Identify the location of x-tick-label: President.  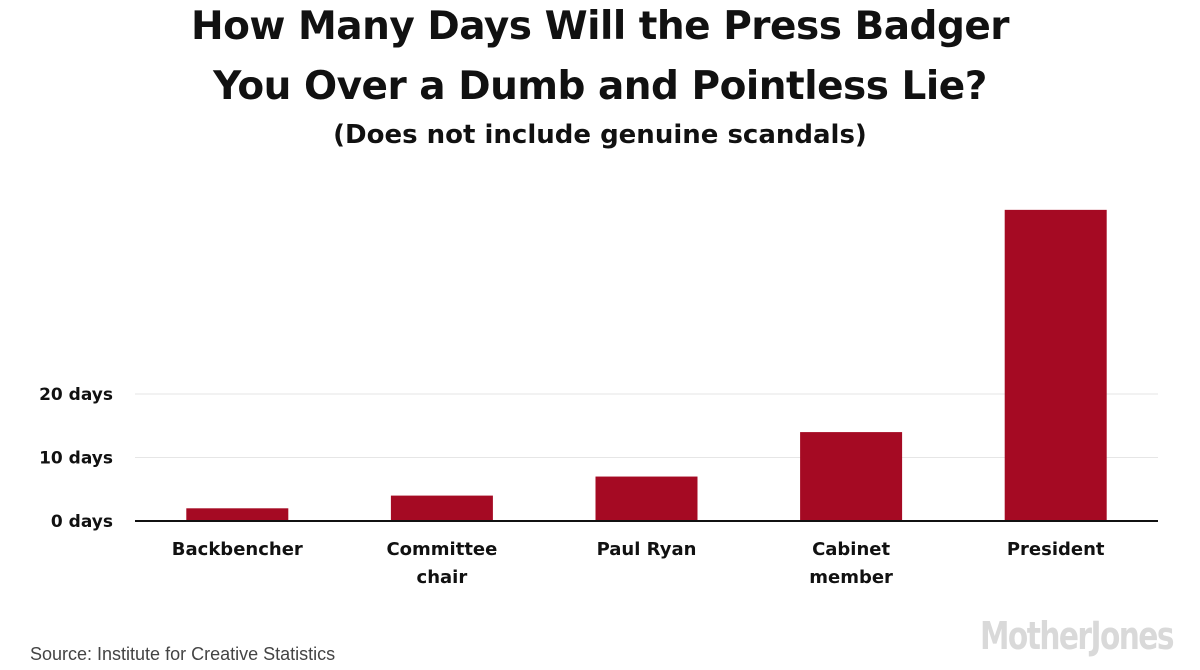
(1056, 549).